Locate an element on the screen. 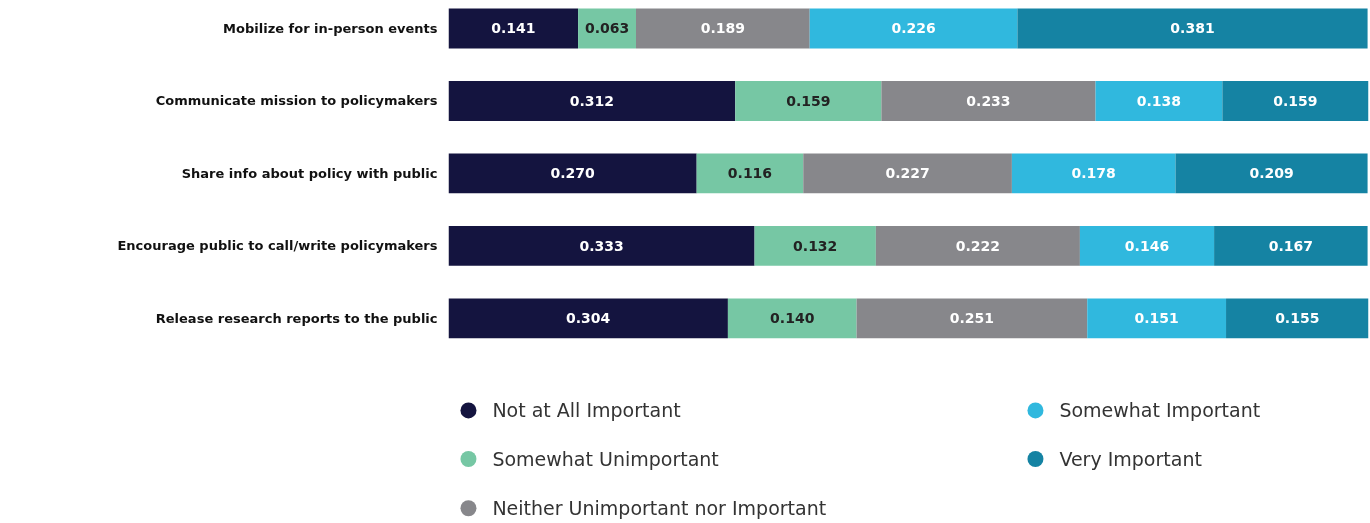 This screenshot has height=523, width=1370. data-label: 0.304 is located at coordinates (588, 318).